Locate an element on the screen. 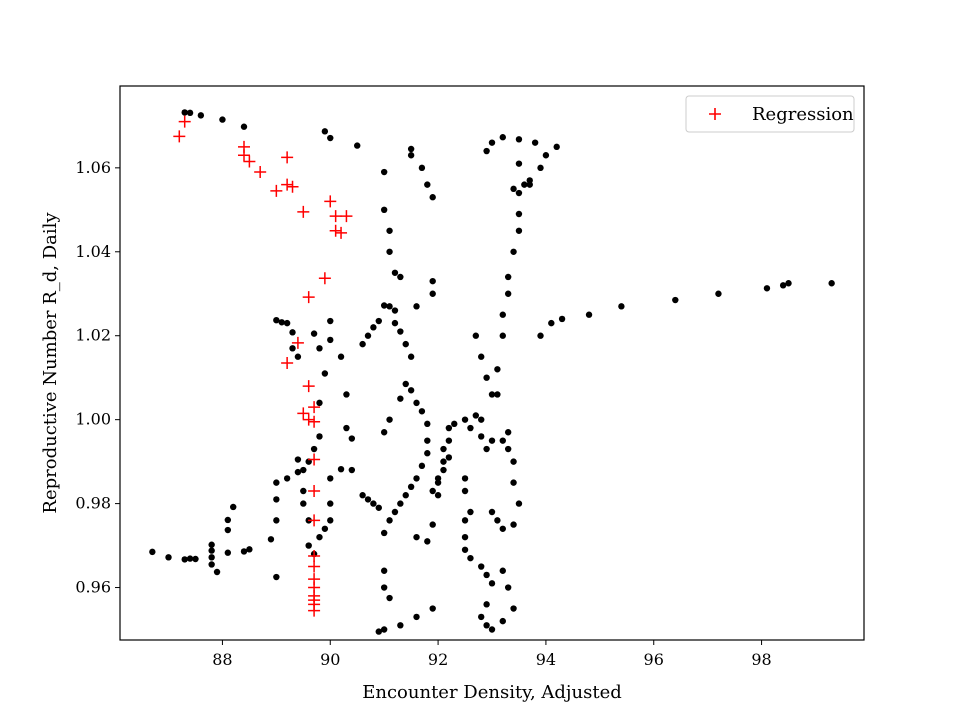 This screenshot has width=960, height=720. y-tick-label: 1.04 is located at coordinates (93, 251).